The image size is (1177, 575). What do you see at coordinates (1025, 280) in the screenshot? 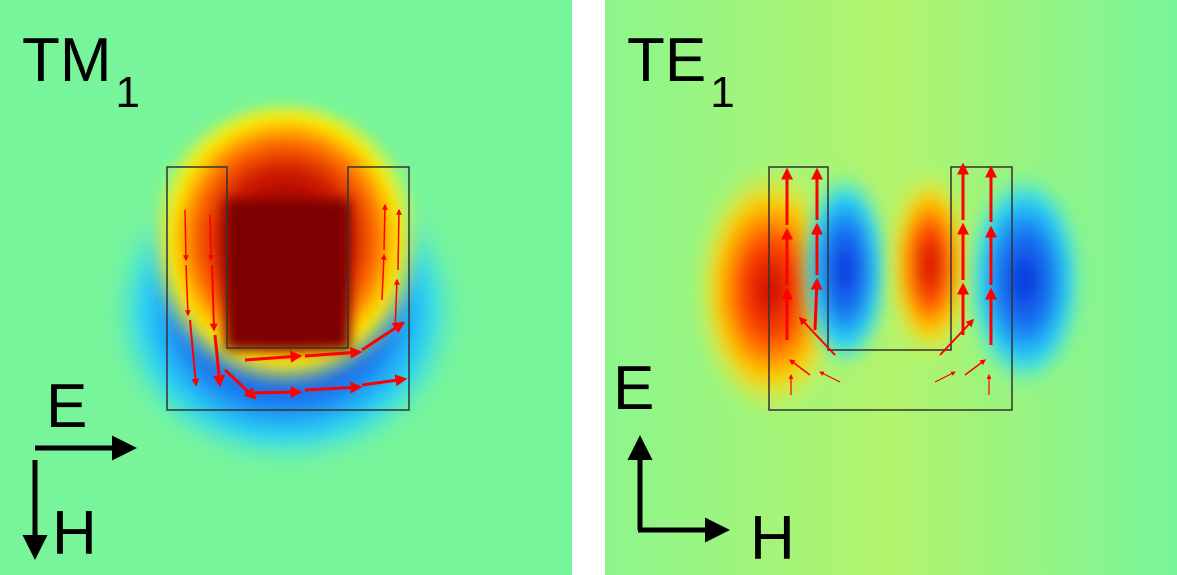
I see `right-negative-lobe` at bounding box center [1025, 280].